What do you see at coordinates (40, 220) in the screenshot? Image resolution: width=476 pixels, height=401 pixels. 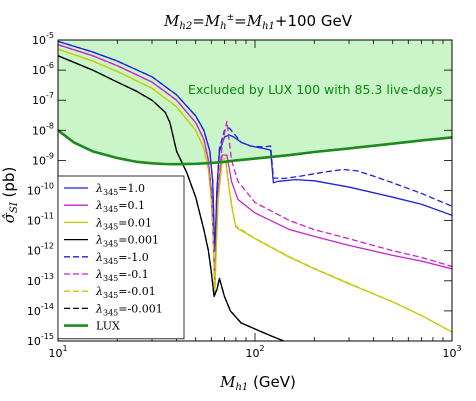 I see `y-tick-label: 10⁻¹¹` at bounding box center [40, 220].